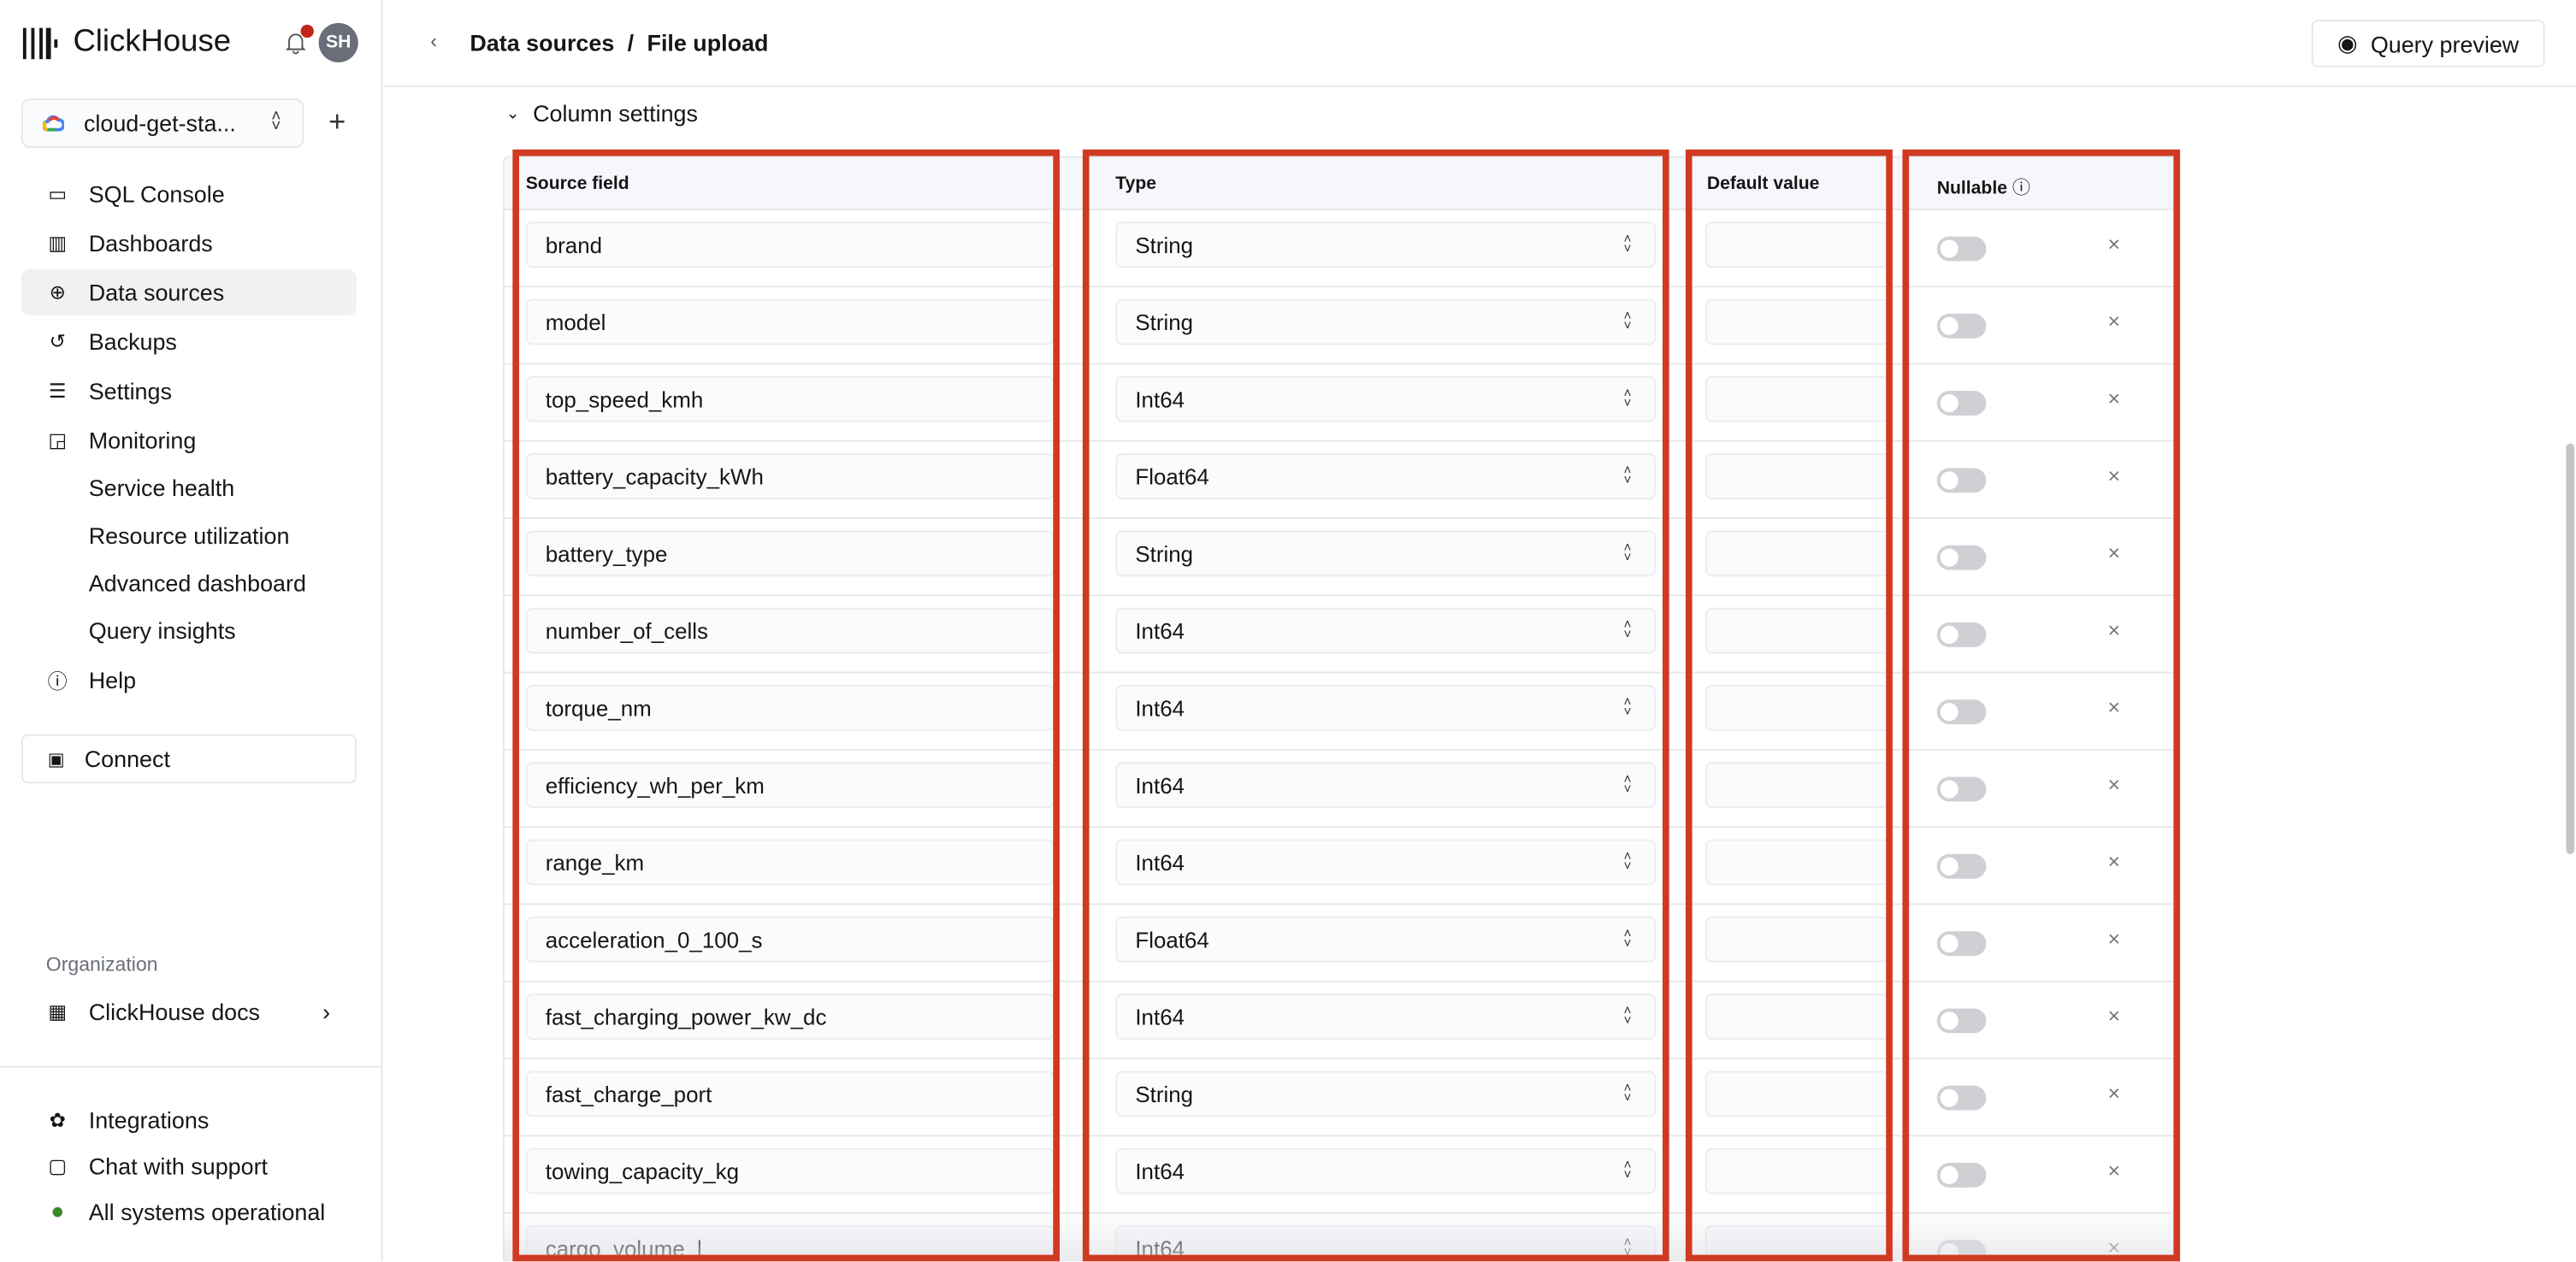 Image resolution: width=2576 pixels, height=1262 pixels. Describe the element at coordinates (189, 1120) in the screenshot. I see `sidebar-item-integrations: ✿ Integrations` at that location.